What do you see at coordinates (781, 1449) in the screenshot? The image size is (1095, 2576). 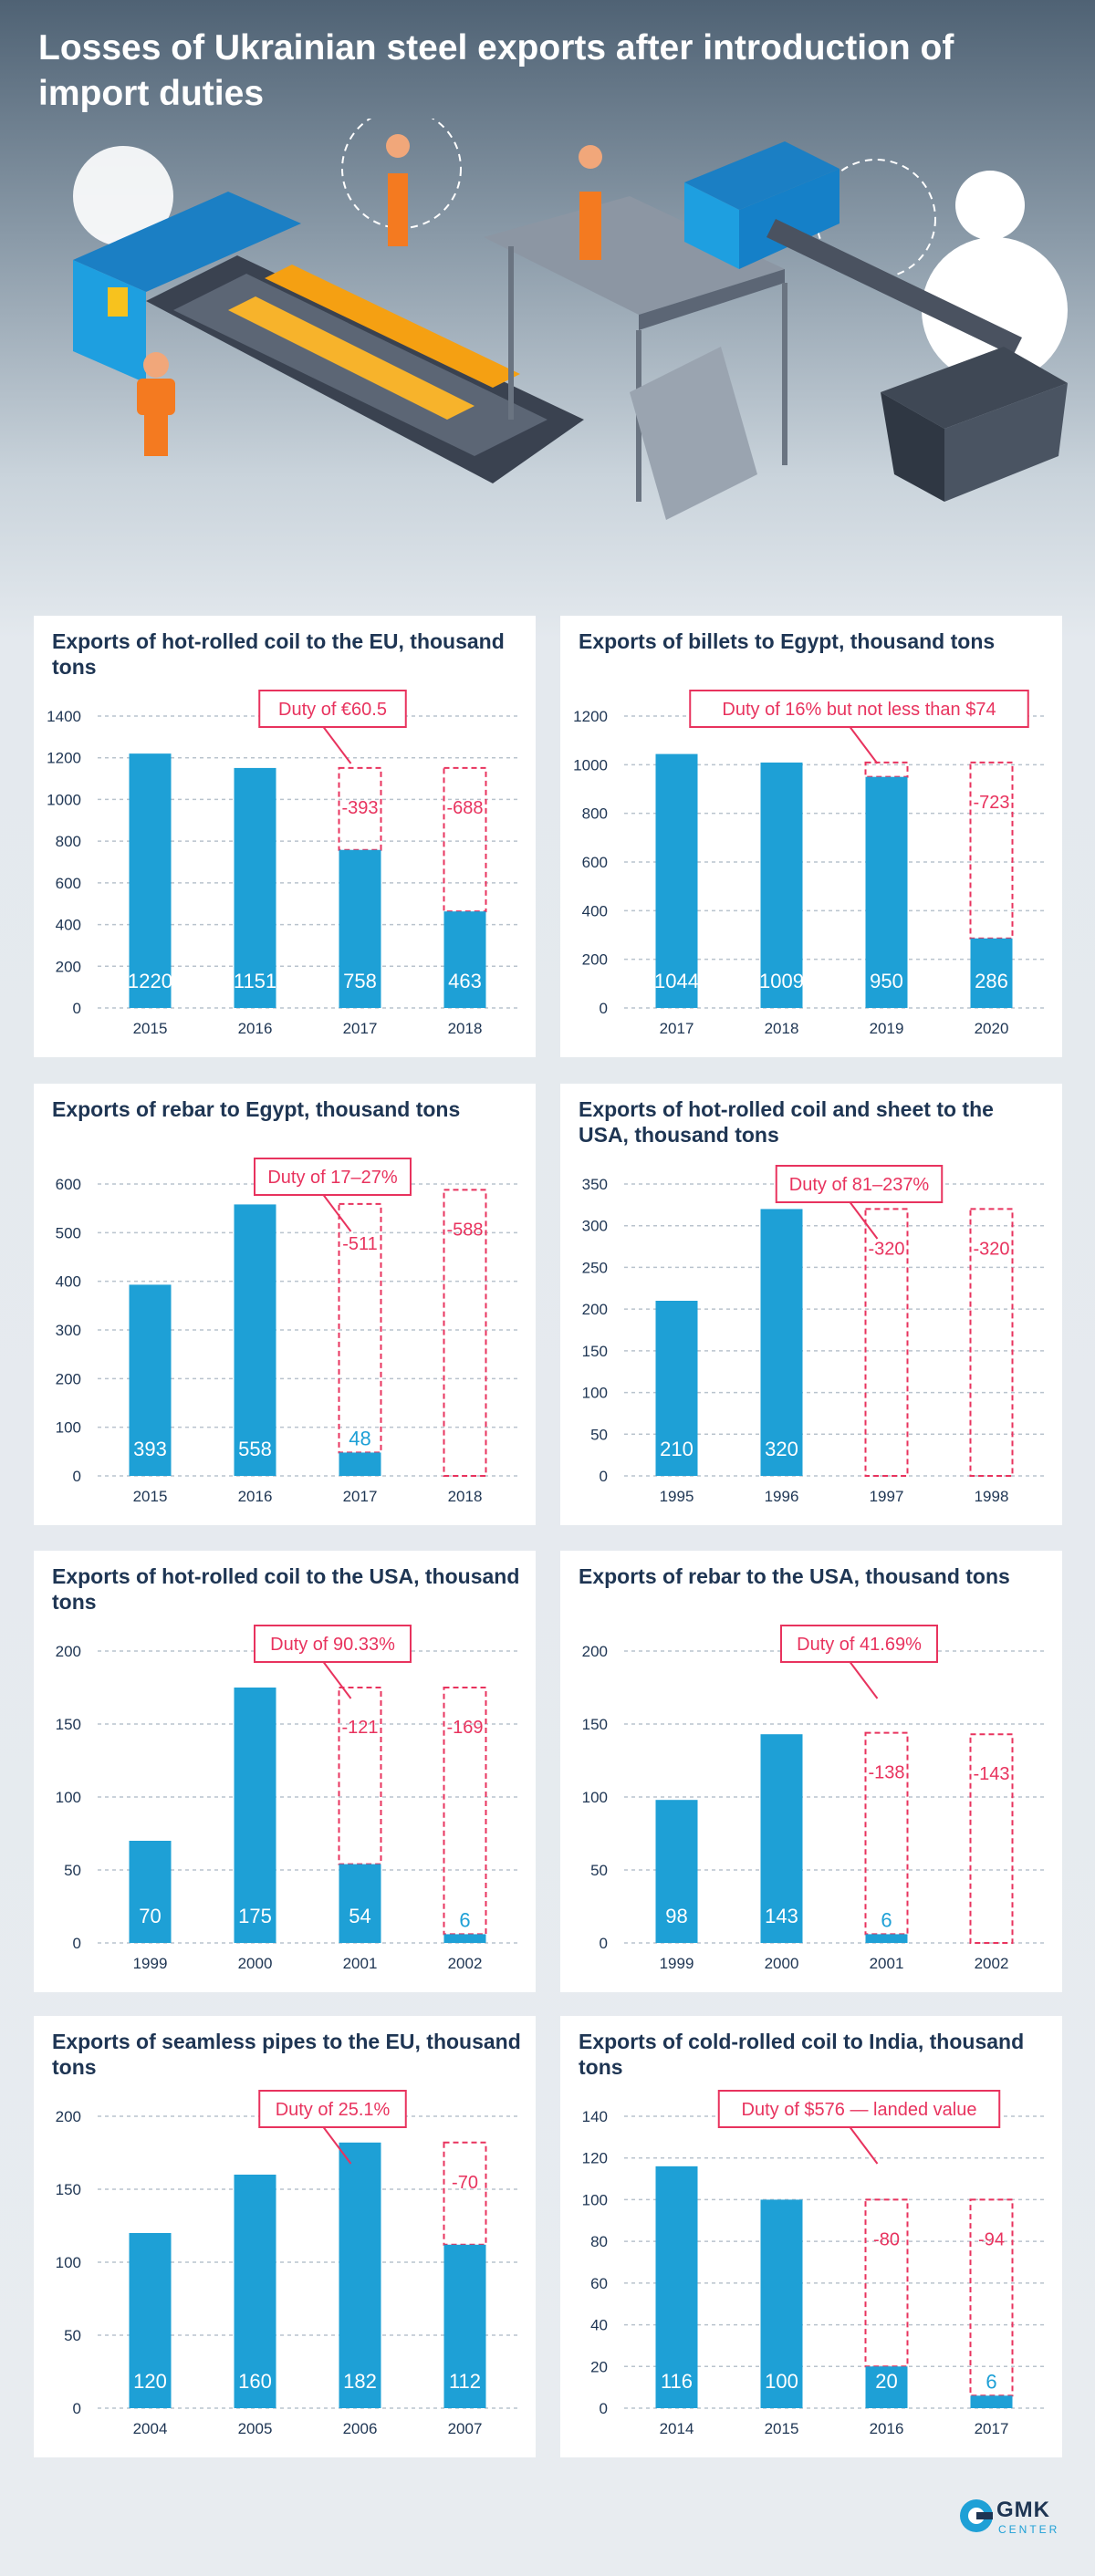 I see `value-label: 320` at bounding box center [781, 1449].